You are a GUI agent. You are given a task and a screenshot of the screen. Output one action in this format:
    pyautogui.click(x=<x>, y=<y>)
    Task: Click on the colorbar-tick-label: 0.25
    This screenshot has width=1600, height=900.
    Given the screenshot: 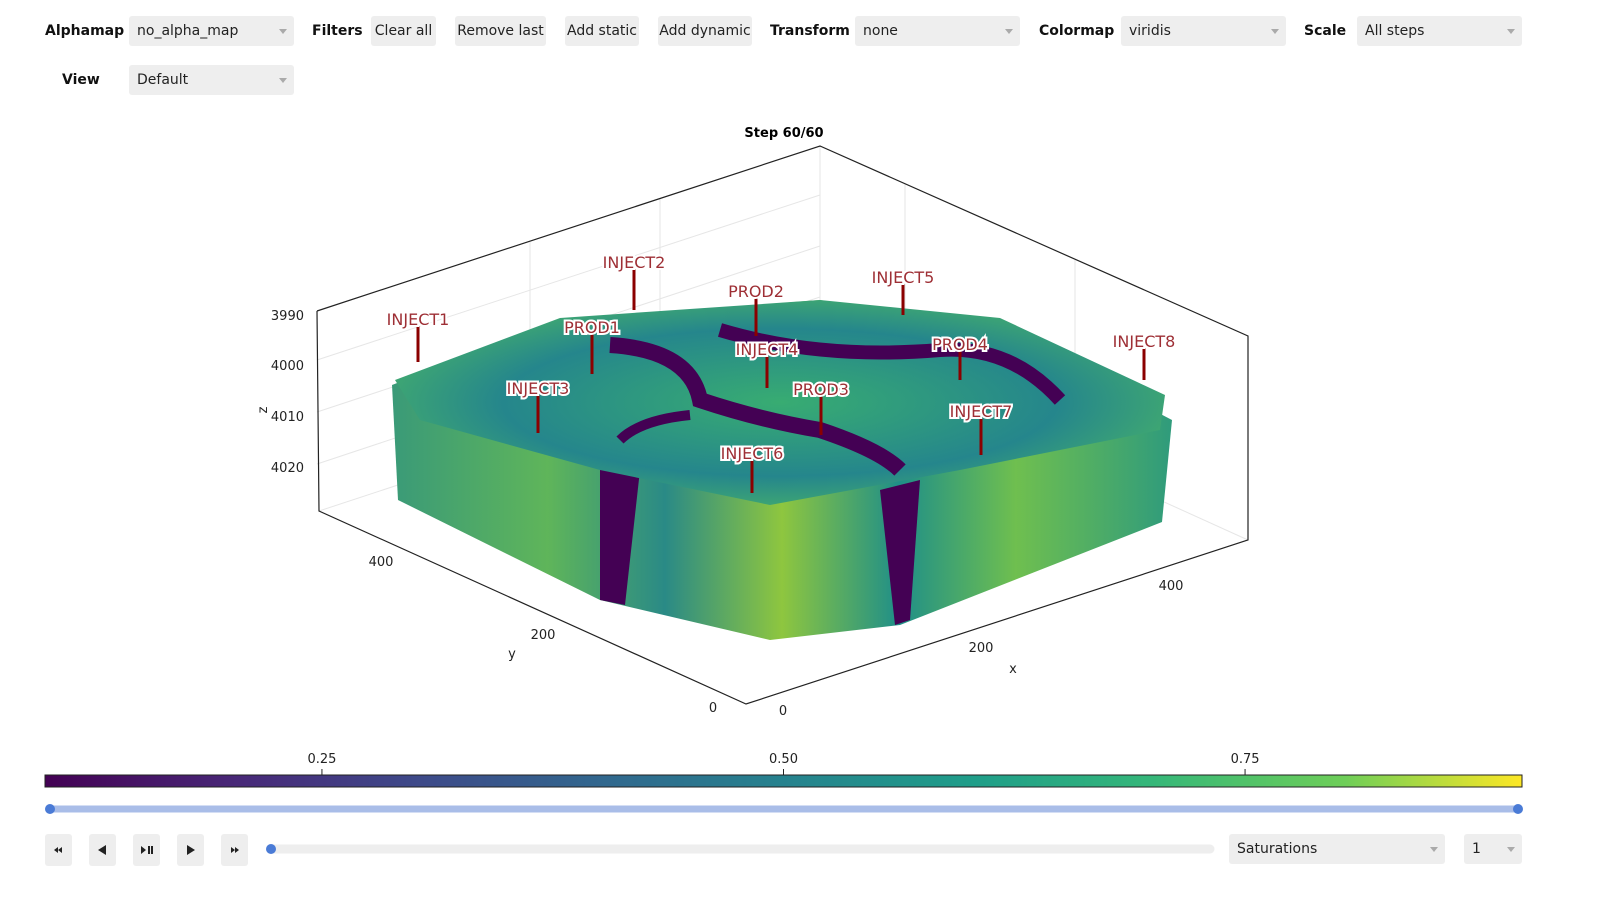 What is the action you would take?
    pyautogui.click(x=321, y=759)
    